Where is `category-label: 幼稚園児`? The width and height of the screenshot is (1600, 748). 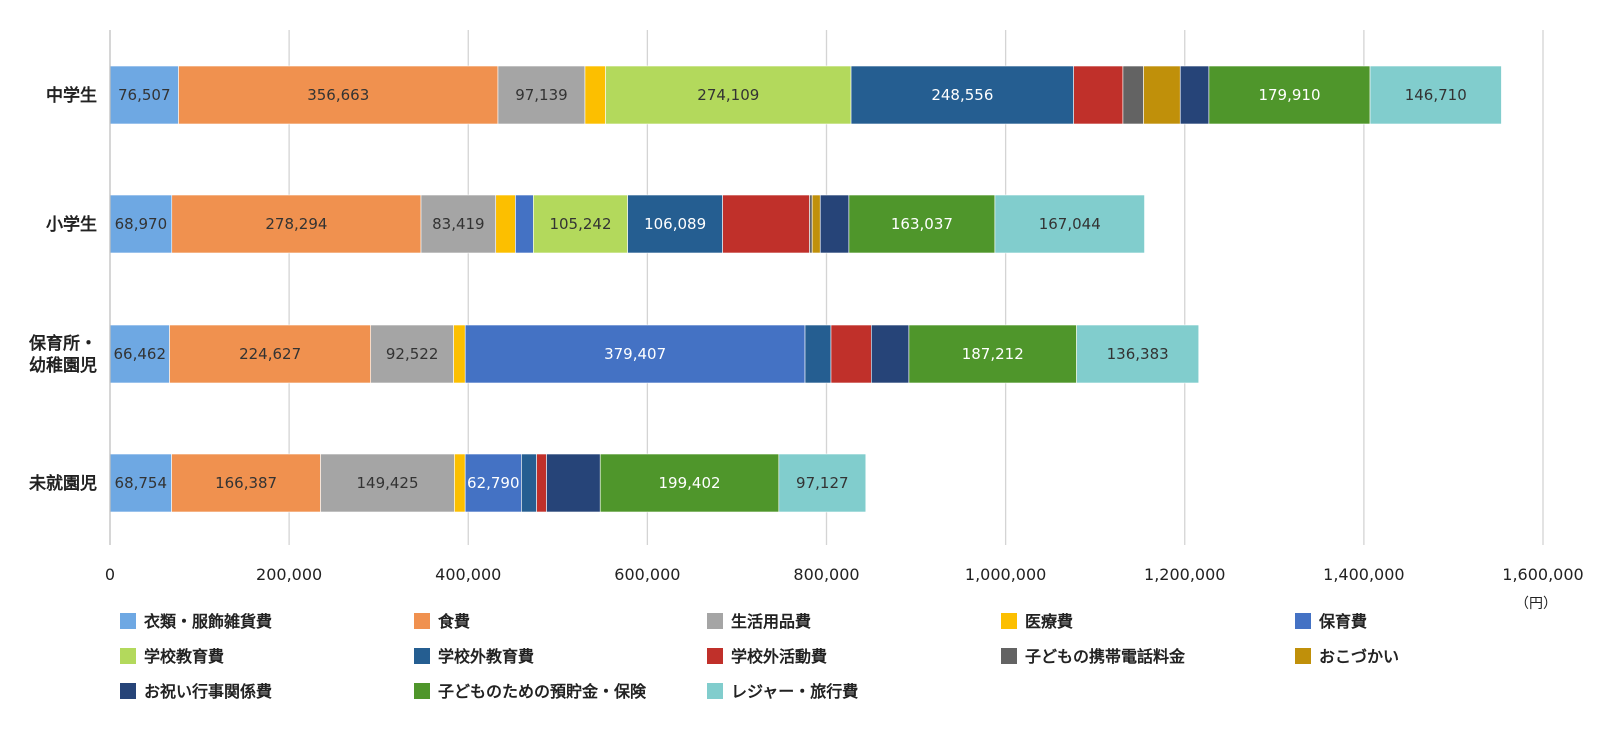
category-label: 幼稚園児 is located at coordinates (63, 365).